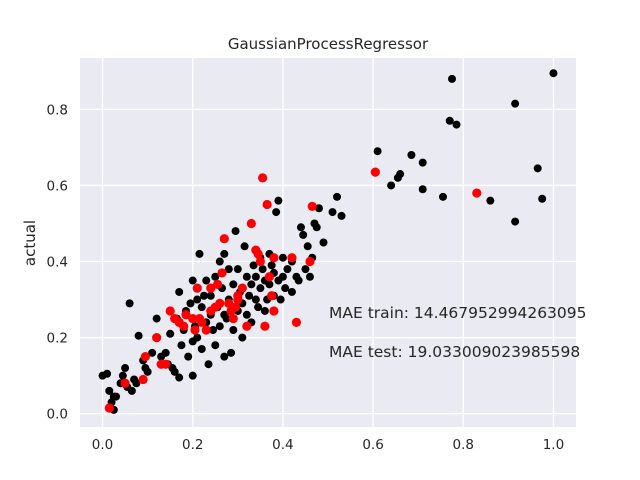  Describe the element at coordinates (328, 44) in the screenshot. I see `chart-title: GaussianProcessRegressor` at that location.